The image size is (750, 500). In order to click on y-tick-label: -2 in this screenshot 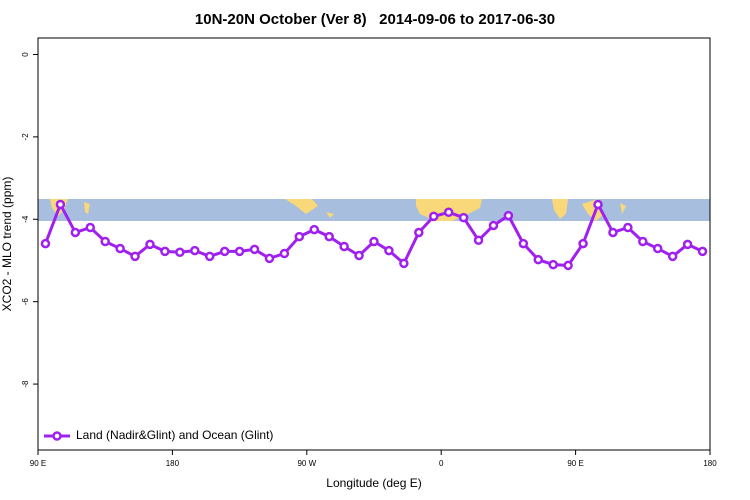, I will do `click(25, 137)`.